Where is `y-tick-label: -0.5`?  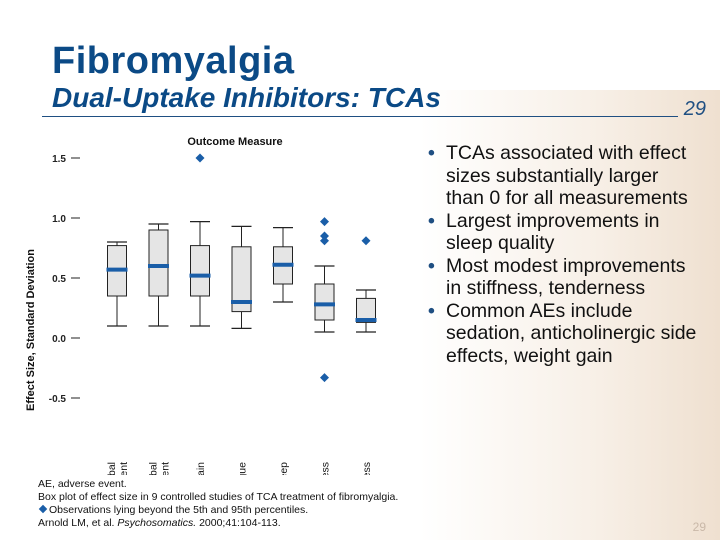
y-tick-label: -0.5 is located at coordinates (58, 399).